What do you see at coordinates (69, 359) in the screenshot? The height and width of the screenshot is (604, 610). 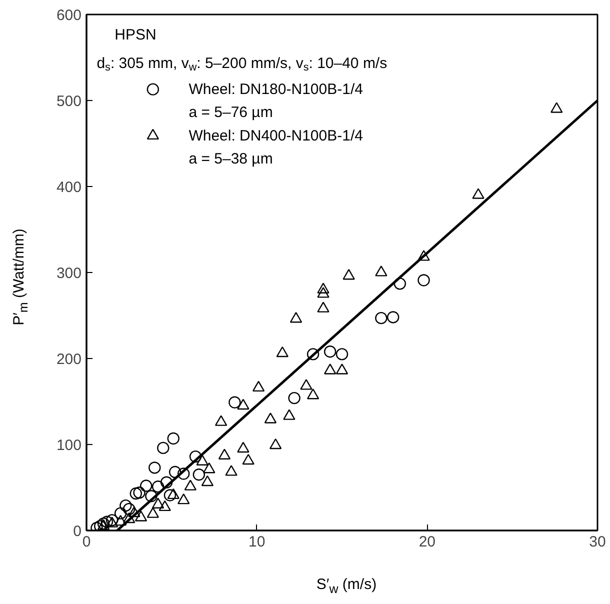 I see `y-tick-label: 200` at bounding box center [69, 359].